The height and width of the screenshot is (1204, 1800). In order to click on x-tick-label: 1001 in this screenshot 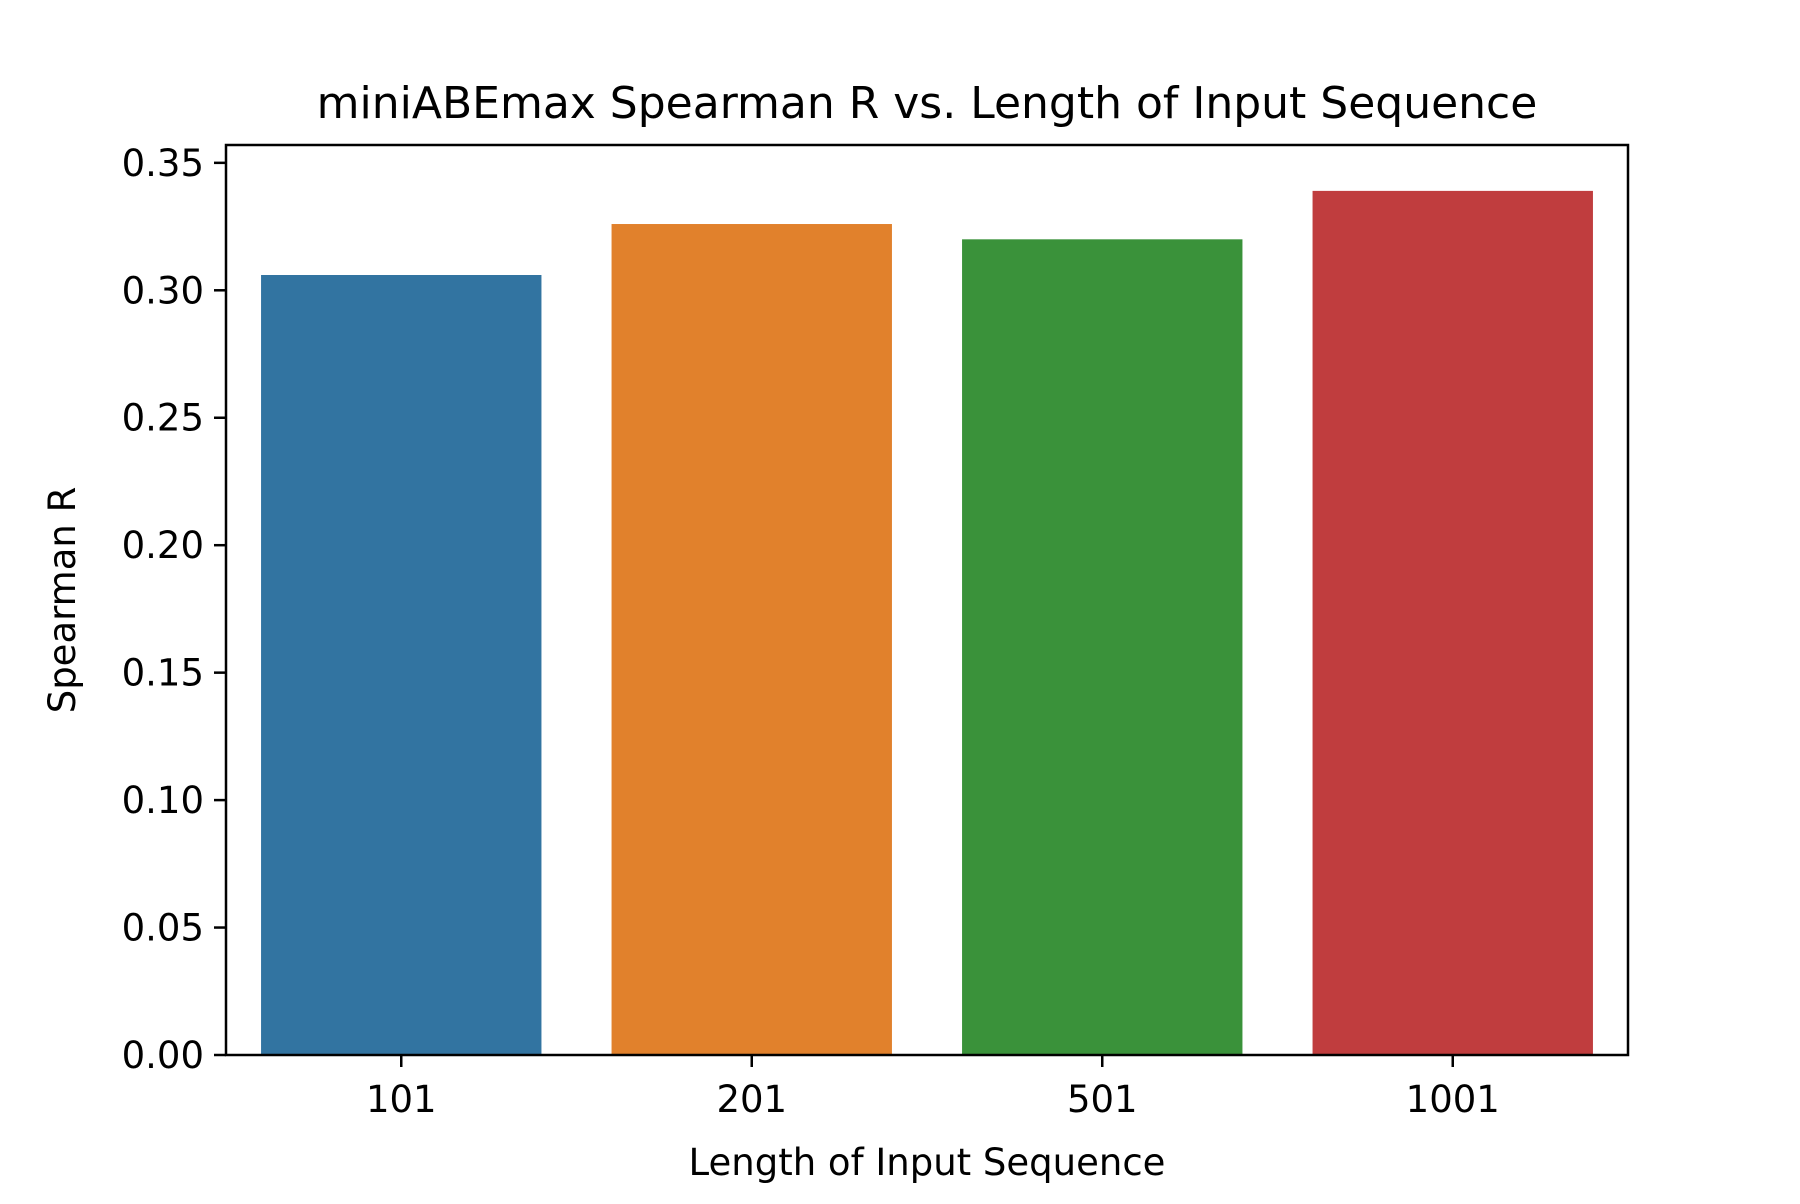, I will do `click(1453, 1099)`.